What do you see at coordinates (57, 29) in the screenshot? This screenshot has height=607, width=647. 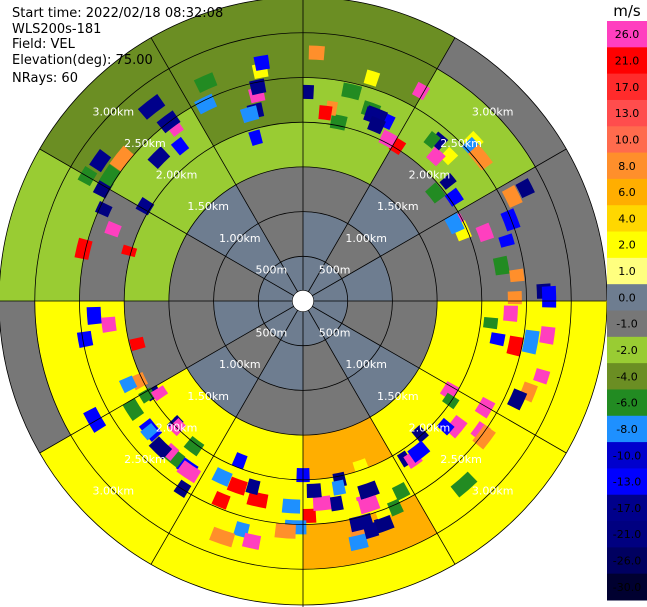 I see `instrument-label: WLS200s-181` at bounding box center [57, 29].